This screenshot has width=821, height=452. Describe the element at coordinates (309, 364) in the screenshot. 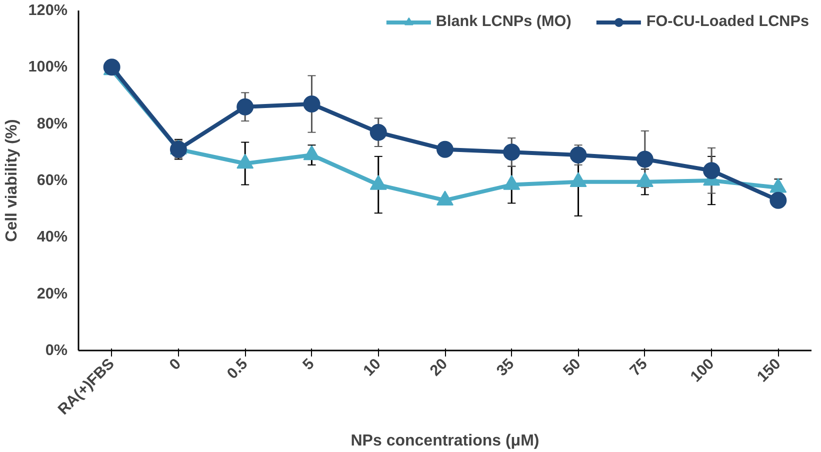

I see `x-tick-label: 5` at that location.